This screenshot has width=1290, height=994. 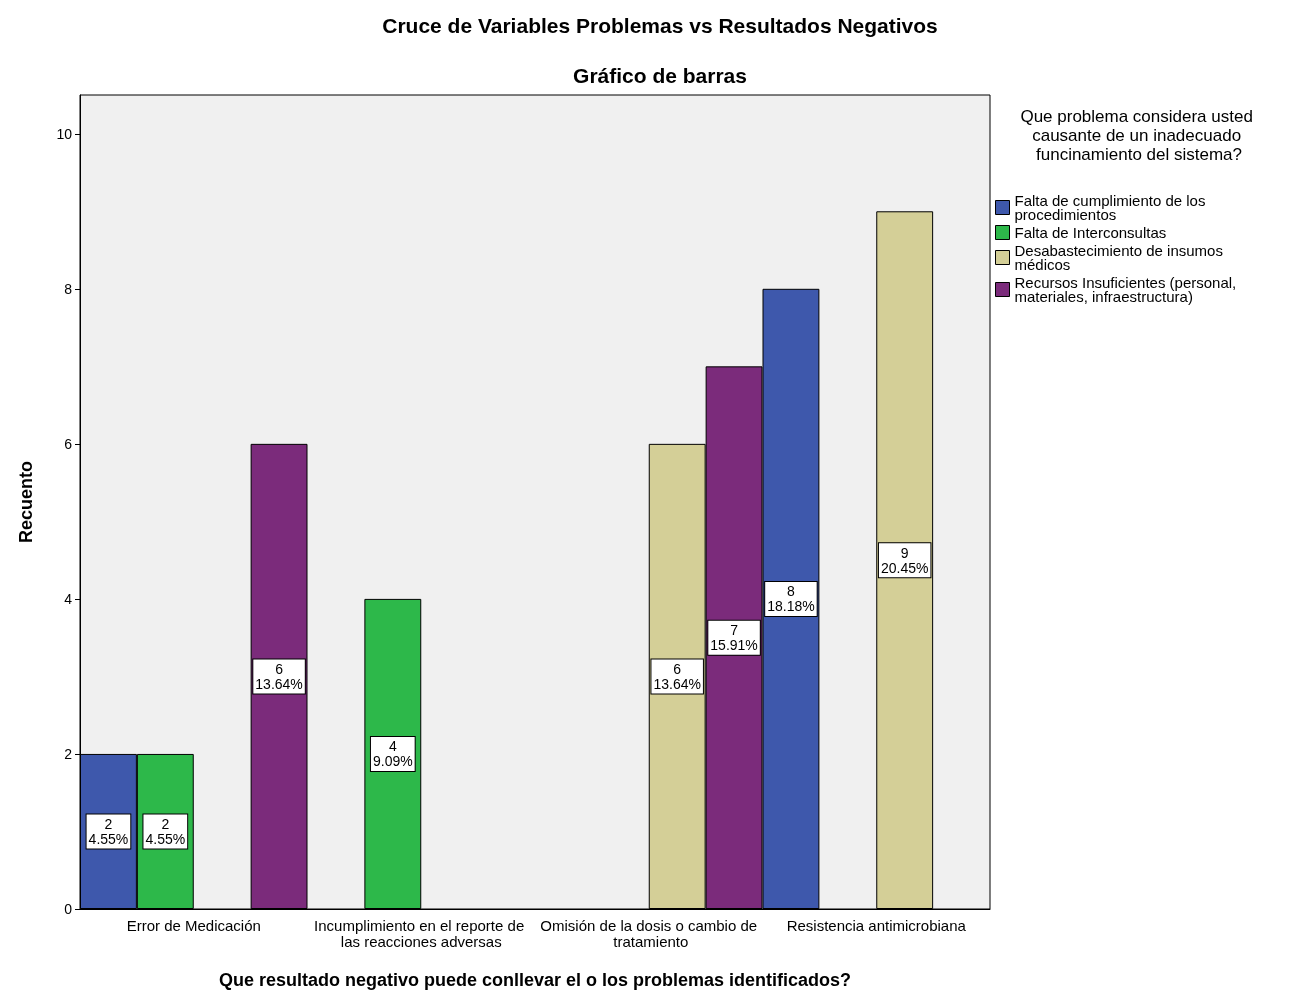 What do you see at coordinates (68, 443) in the screenshot?
I see `y-tick-label: 6` at bounding box center [68, 443].